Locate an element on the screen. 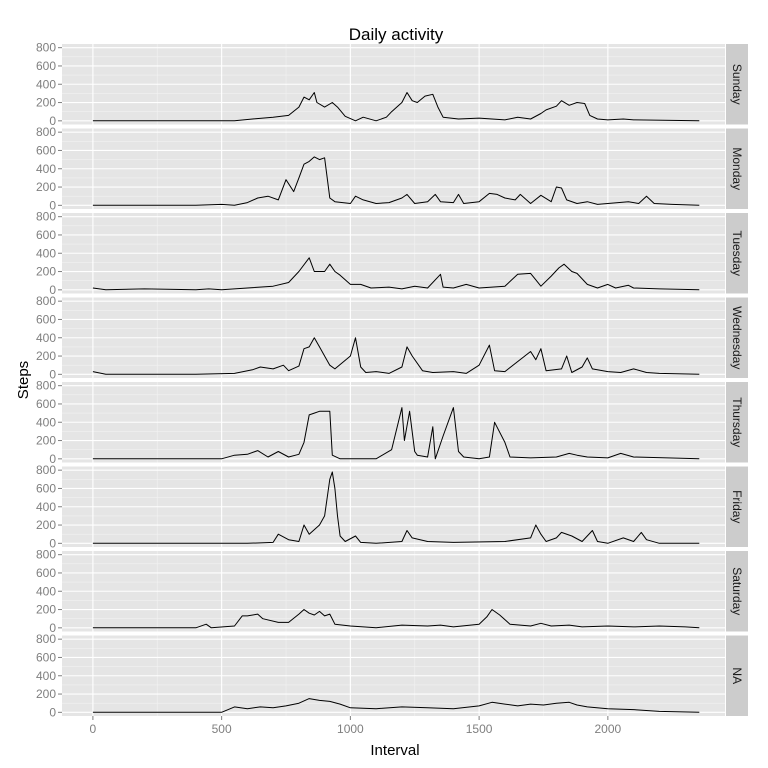  facet-panel-sunday: 0 200 400 600 800 Sunday is located at coordinates (392, 84).